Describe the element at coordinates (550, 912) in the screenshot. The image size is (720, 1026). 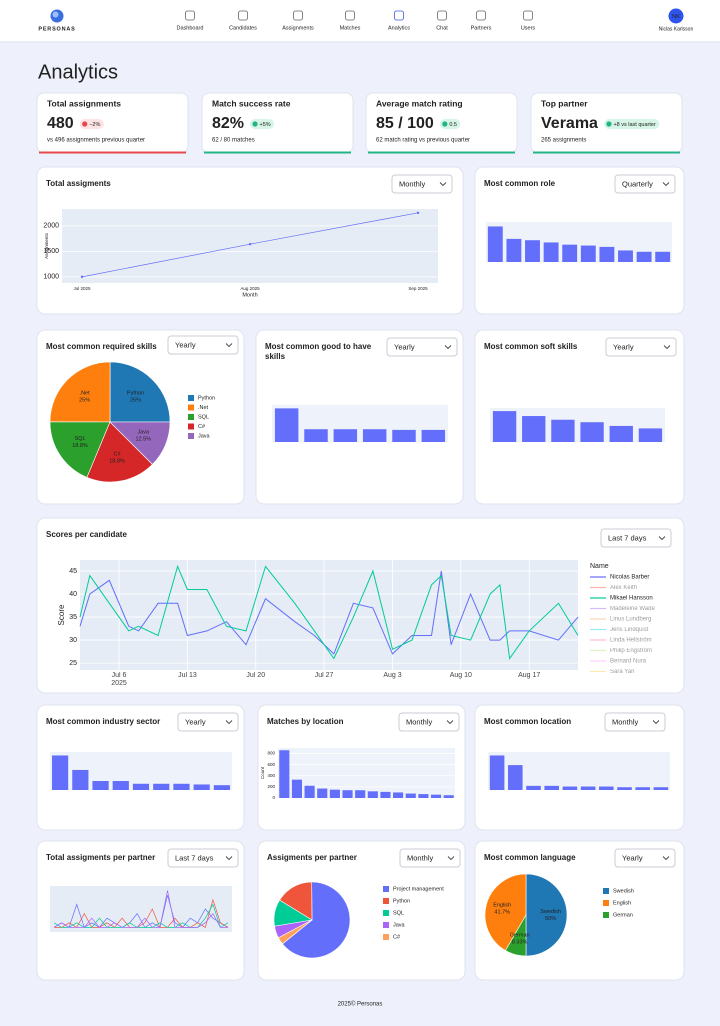
I see `slice-label: Swedish` at that location.